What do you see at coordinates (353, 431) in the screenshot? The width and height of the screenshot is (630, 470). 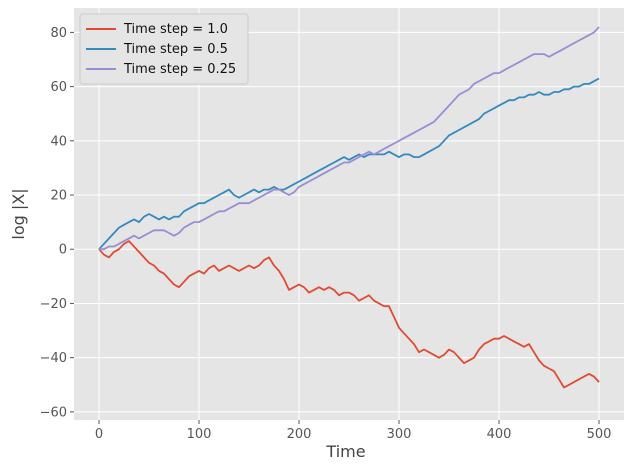 I see `x-axis-ticks: 0 100 200 300 400 500` at bounding box center [353, 431].